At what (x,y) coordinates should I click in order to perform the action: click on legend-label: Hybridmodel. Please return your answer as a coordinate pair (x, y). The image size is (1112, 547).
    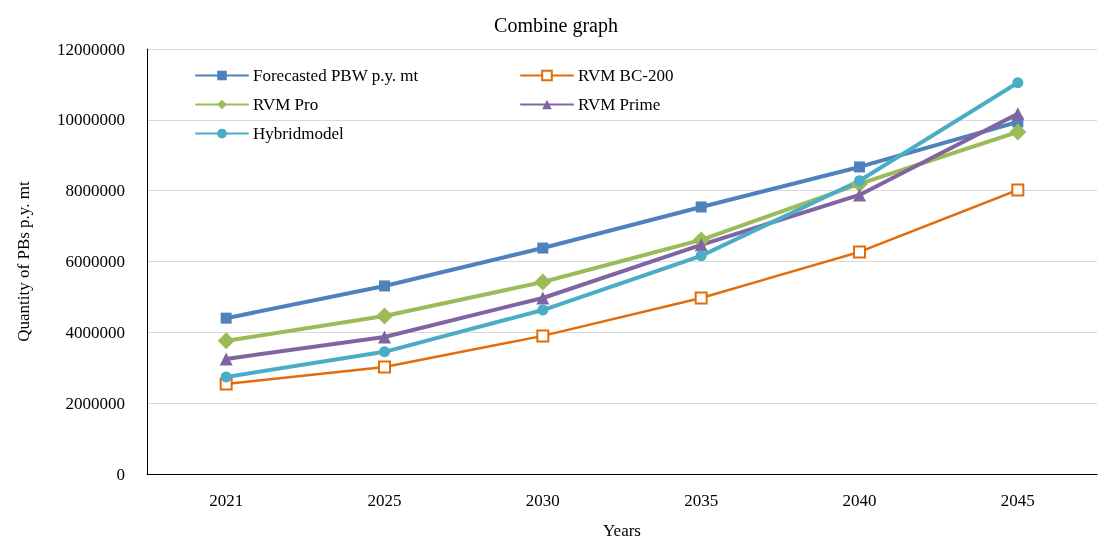
    Looking at the image, I should click on (298, 133).